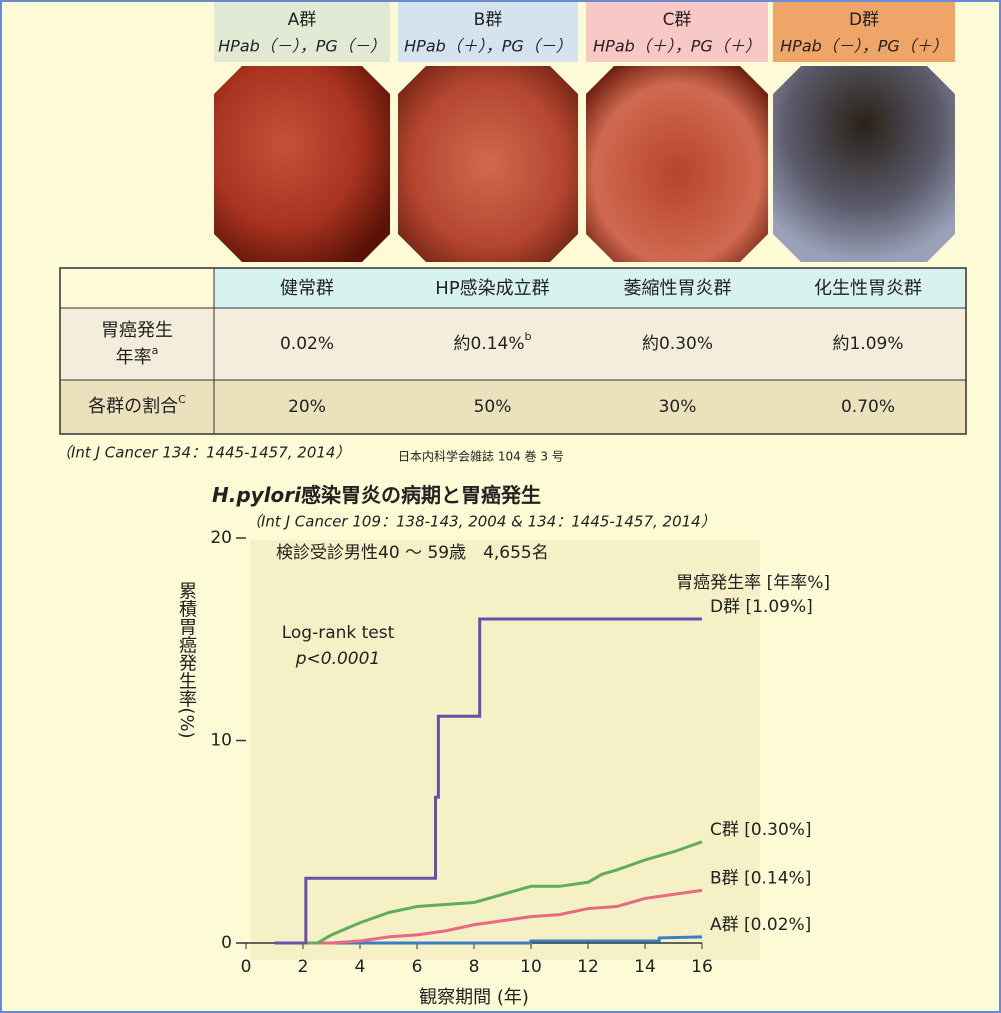 This screenshot has height=1013, width=1001. I want to click on table-header: 化生性胃炎群, so click(868, 288).